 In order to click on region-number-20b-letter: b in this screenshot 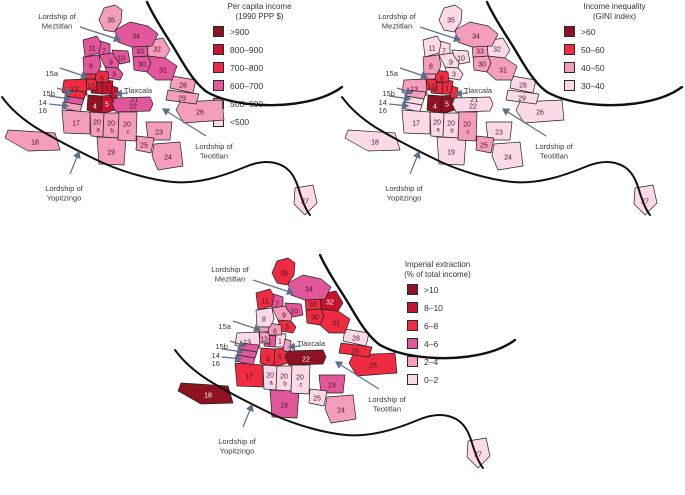, I will do `click(285, 385)`.